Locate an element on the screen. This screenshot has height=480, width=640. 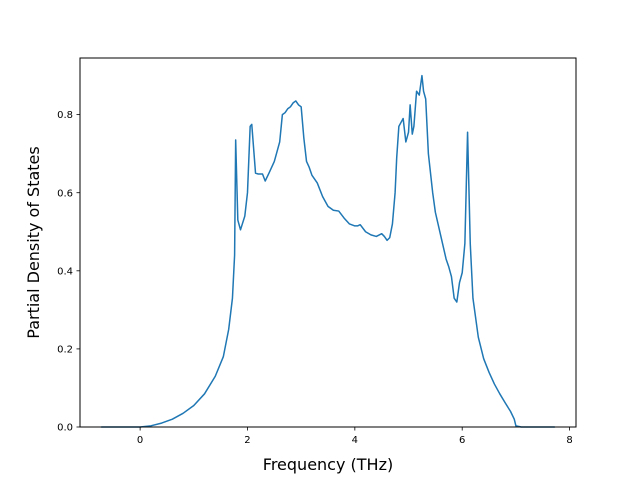
y-tick-label: 0.2 is located at coordinates (65, 350).